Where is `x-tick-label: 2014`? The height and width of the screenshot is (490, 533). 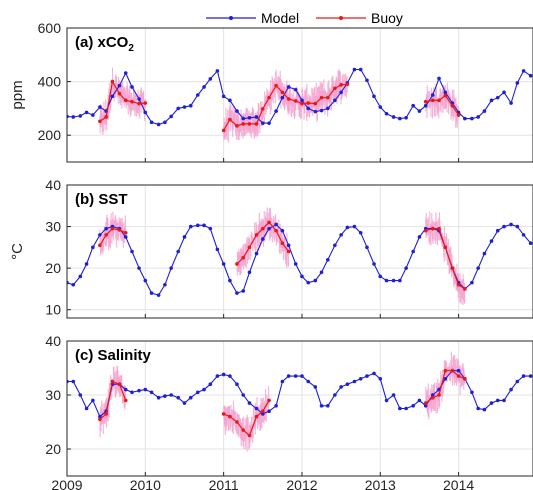
x-tick-label: 2014 is located at coordinates (458, 483).